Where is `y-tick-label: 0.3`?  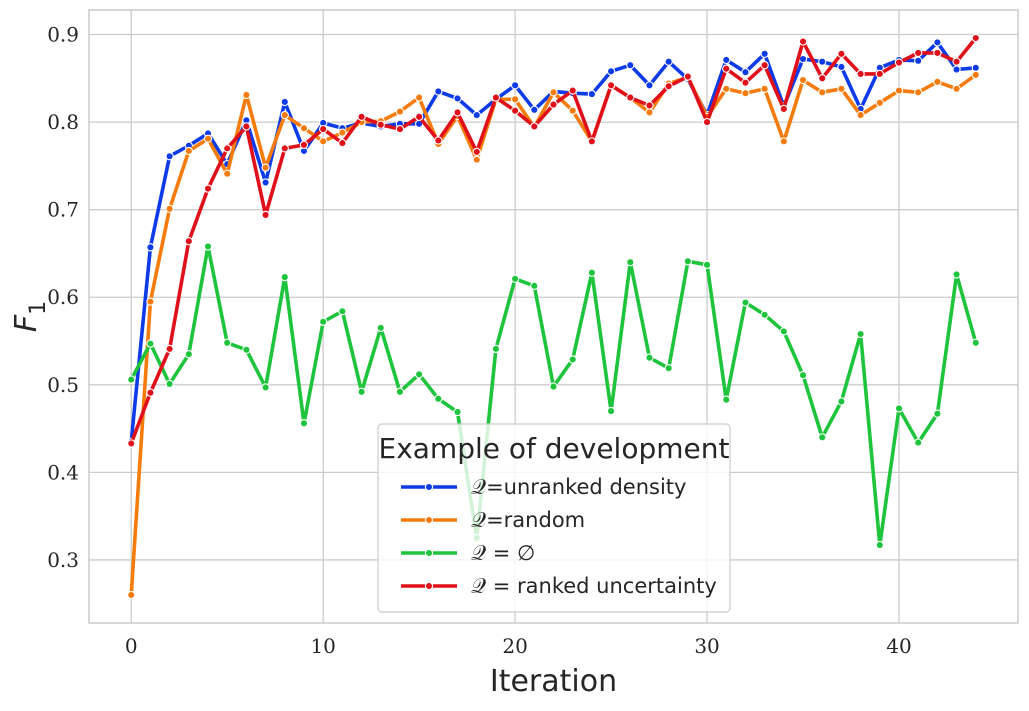
y-tick-label: 0.3 is located at coordinates (63, 560).